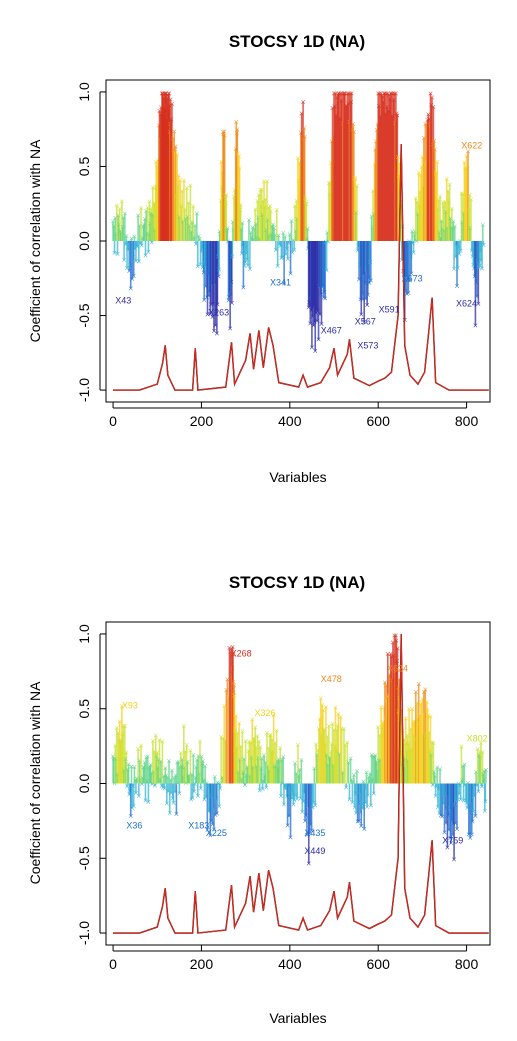  Describe the element at coordinates (331, 679) in the screenshot. I see `variable-label: X478` at that location.